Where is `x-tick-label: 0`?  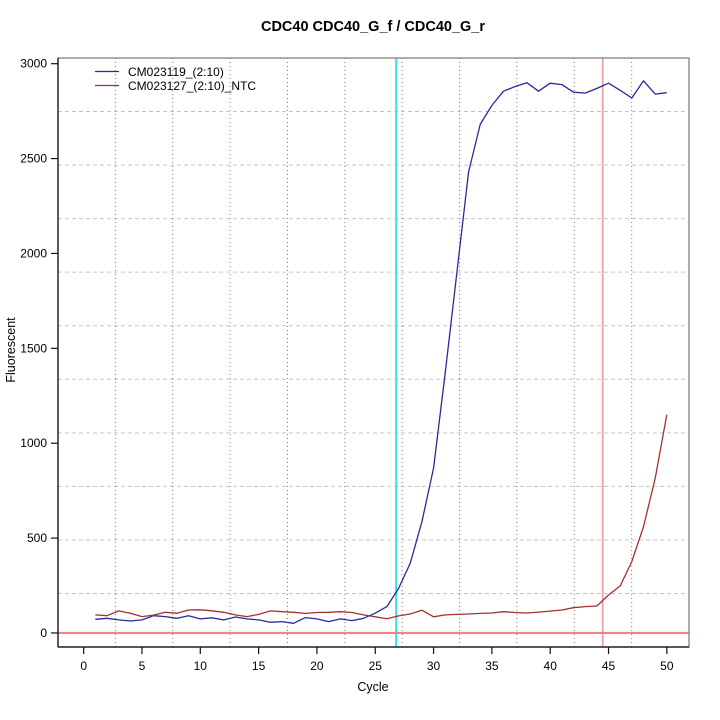
x-tick-label: 0 is located at coordinates (83, 666).